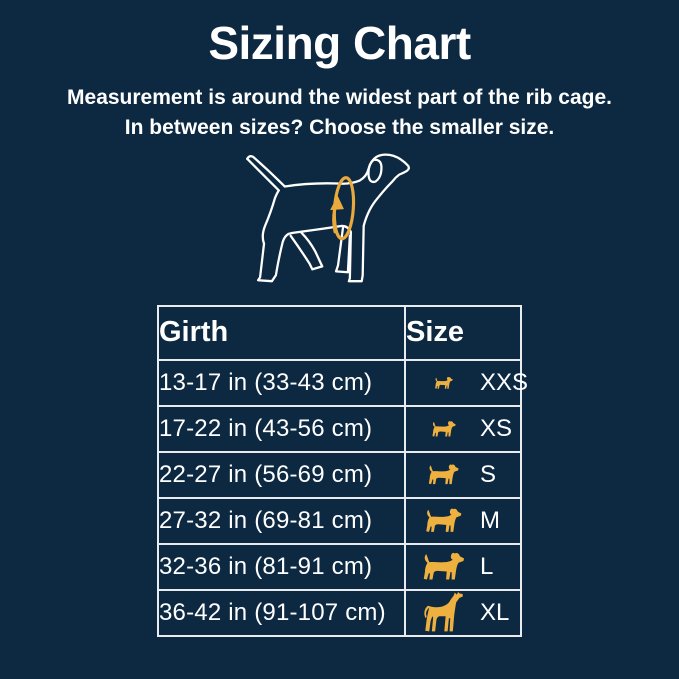 The image size is (679, 679). I want to click on size-value: L, so click(487, 566).